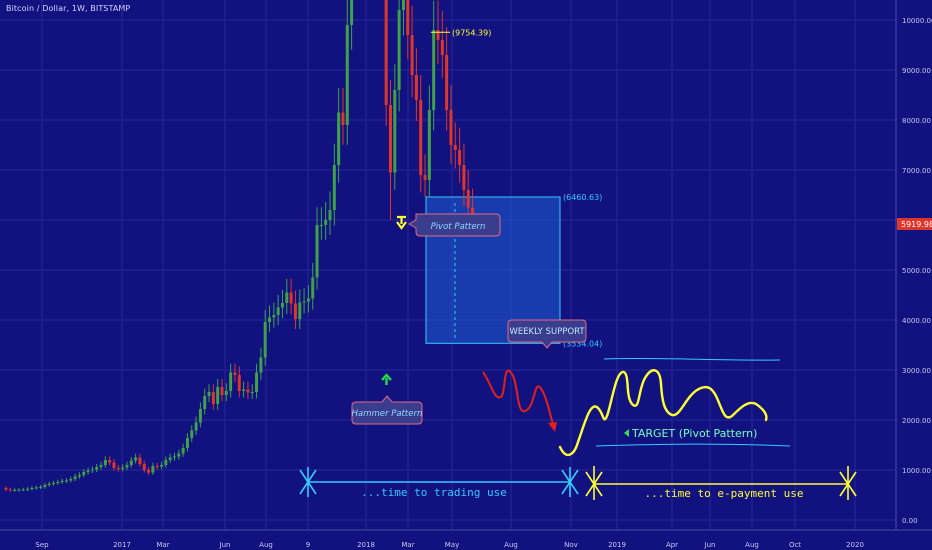 The image size is (932, 550). Describe the element at coordinates (626, 433) in the screenshot. I see `target-marker-icon` at that location.